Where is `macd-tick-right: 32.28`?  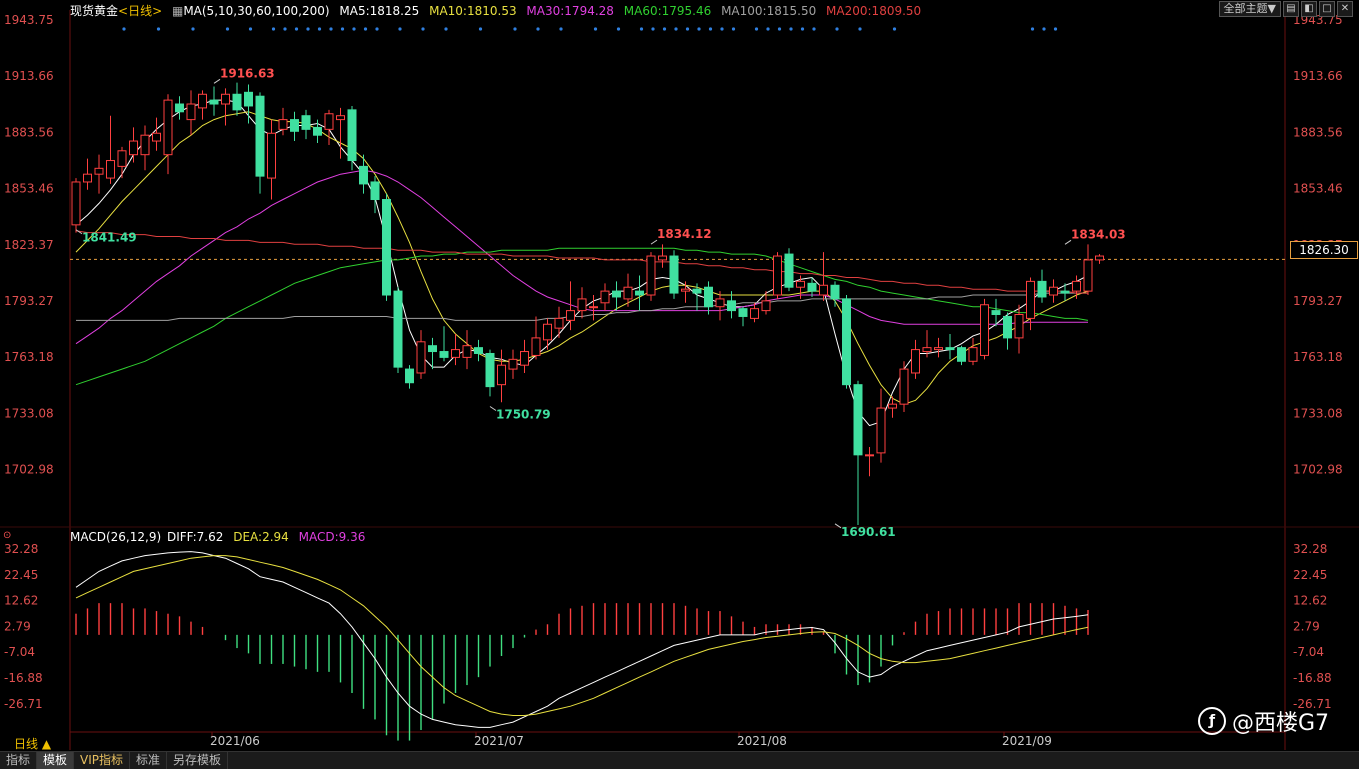 macd-tick-right: 32.28 is located at coordinates (1310, 549).